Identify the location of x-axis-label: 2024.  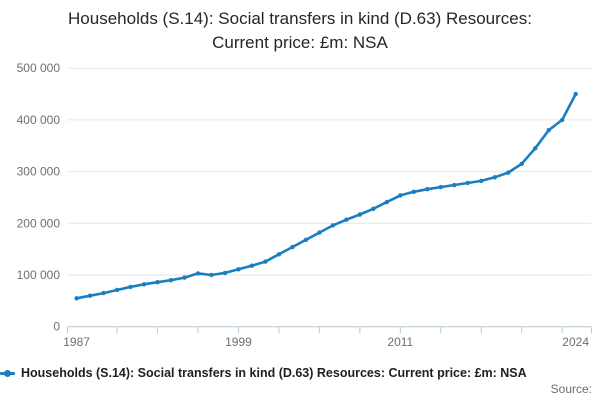
(575, 342).